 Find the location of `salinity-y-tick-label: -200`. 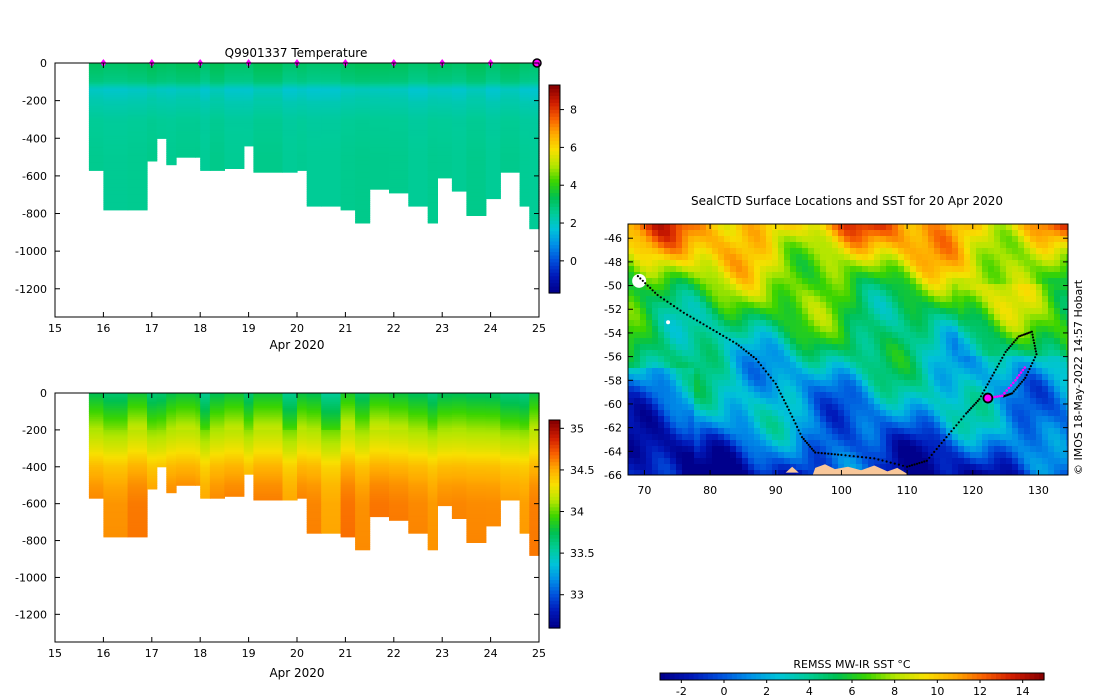

salinity-y-tick-label: -200 is located at coordinates (34, 430).